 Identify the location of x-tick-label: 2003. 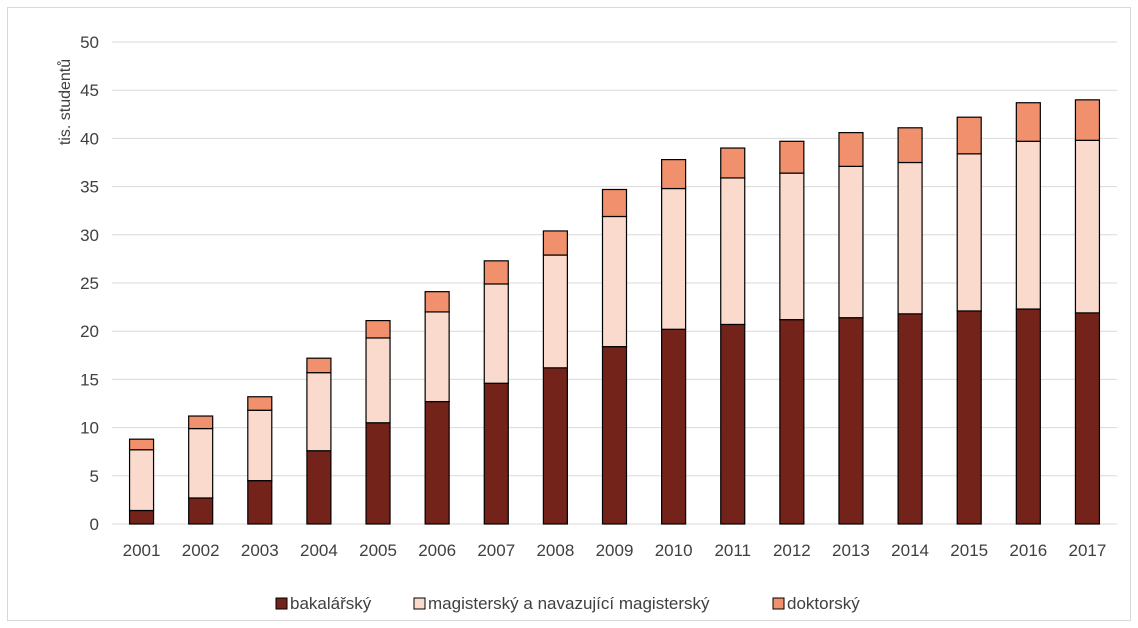
(260, 550).